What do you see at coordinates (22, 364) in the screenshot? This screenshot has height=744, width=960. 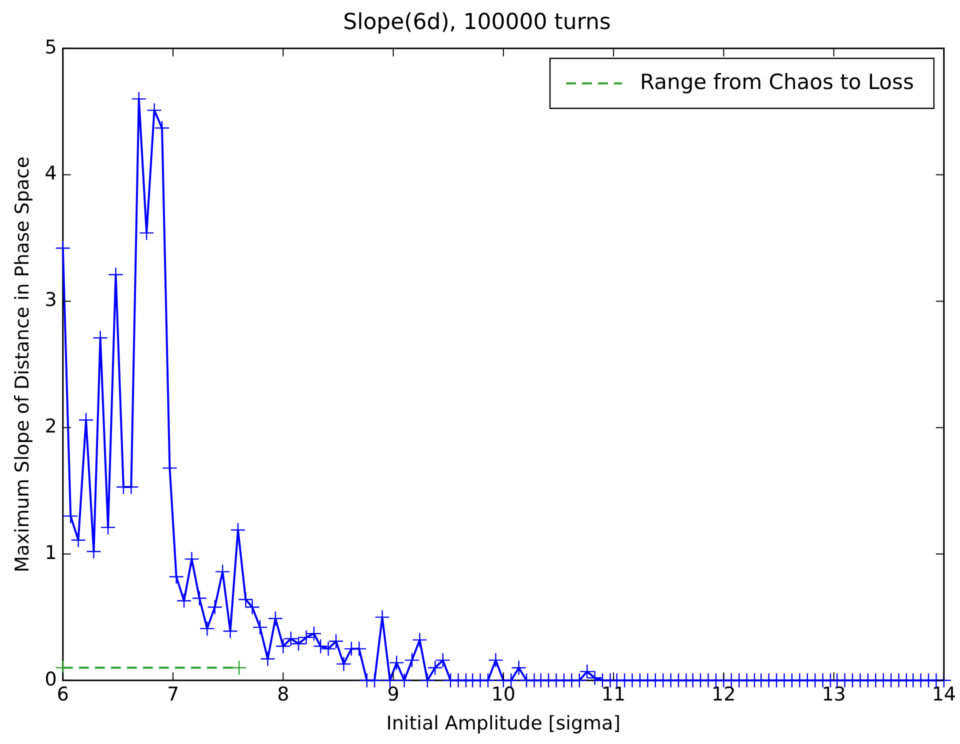 I see `y-axis-title: Maximum Slope of Distance in Phase Space` at bounding box center [22, 364].